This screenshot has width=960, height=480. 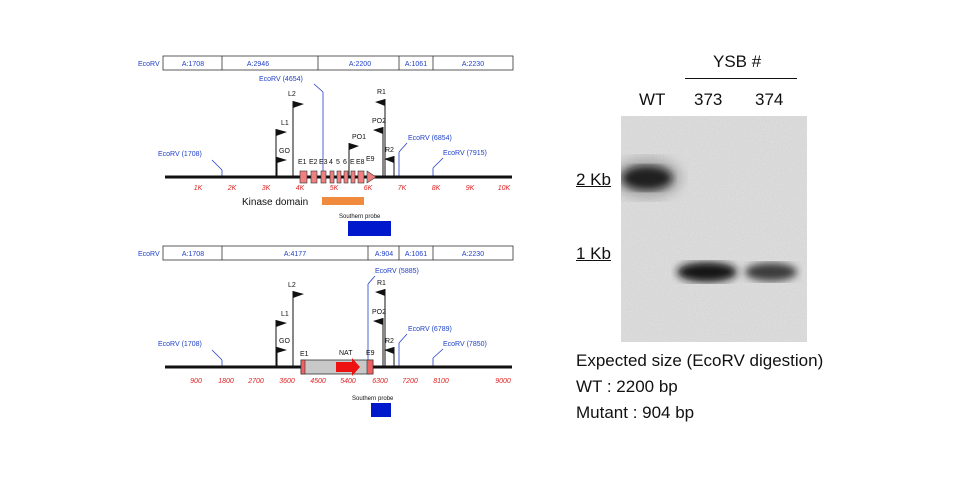 I want to click on mut-tick-9000: 9000, so click(x=503, y=381).